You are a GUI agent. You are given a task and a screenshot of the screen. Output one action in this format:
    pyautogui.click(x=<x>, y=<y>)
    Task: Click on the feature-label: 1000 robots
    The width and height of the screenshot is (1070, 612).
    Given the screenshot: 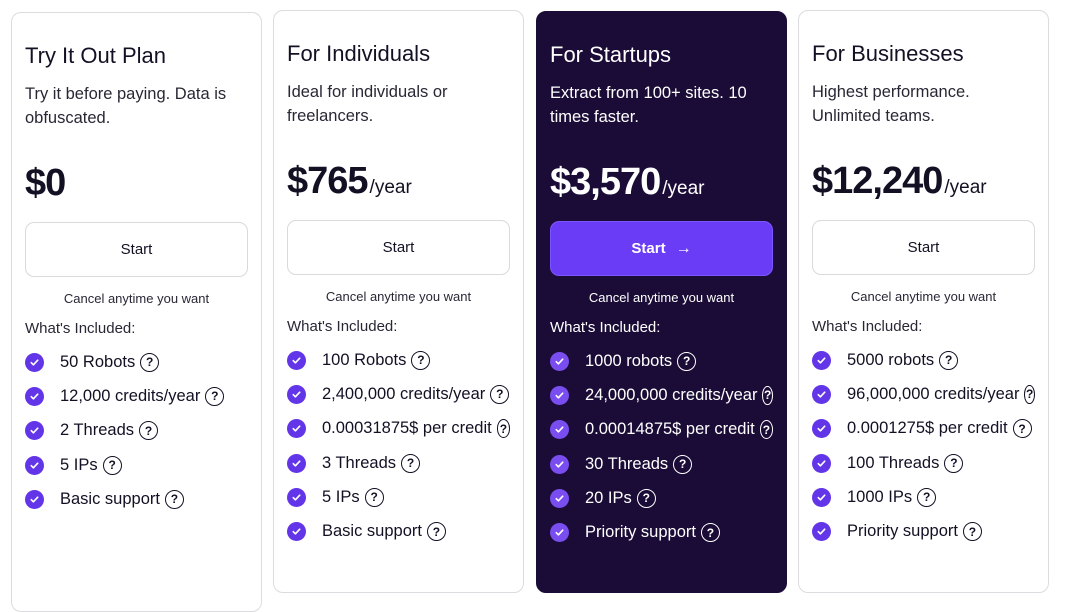 What is the action you would take?
    pyautogui.click(x=629, y=360)
    